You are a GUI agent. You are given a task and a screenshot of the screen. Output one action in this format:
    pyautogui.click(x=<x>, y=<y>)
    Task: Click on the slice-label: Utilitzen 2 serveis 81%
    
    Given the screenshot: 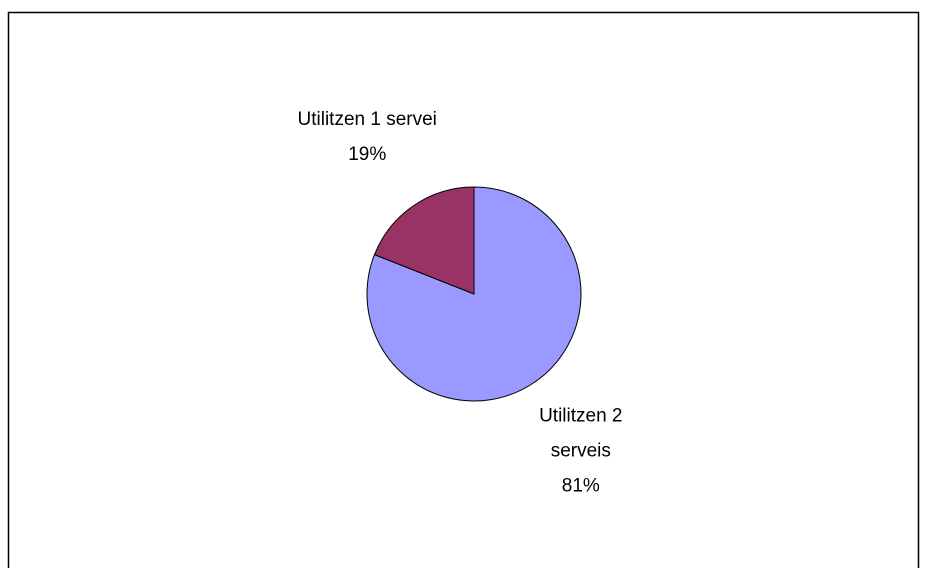 What is the action you would take?
    pyautogui.click(x=581, y=451)
    